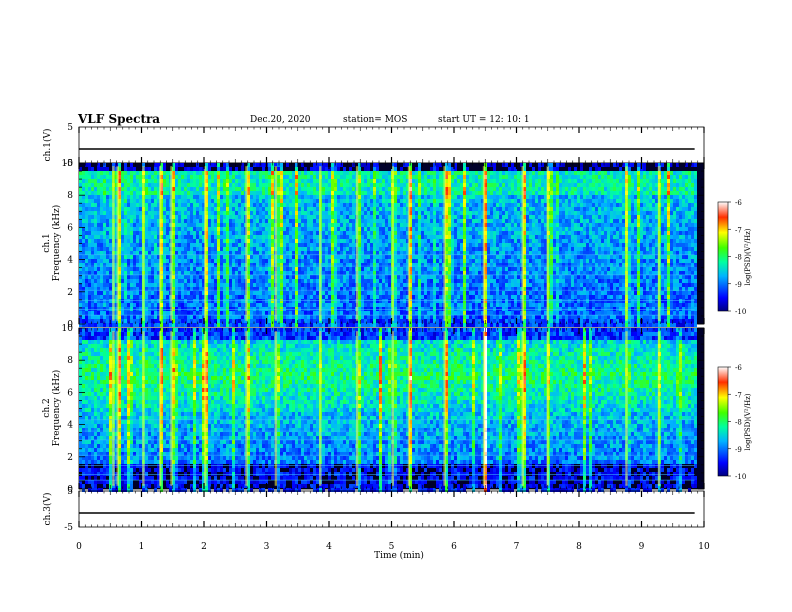 Image resolution: width=792 pixels, height=612 pixels. What do you see at coordinates (399, 555) in the screenshot?
I see `x-axis-label: Time (min)` at bounding box center [399, 555].